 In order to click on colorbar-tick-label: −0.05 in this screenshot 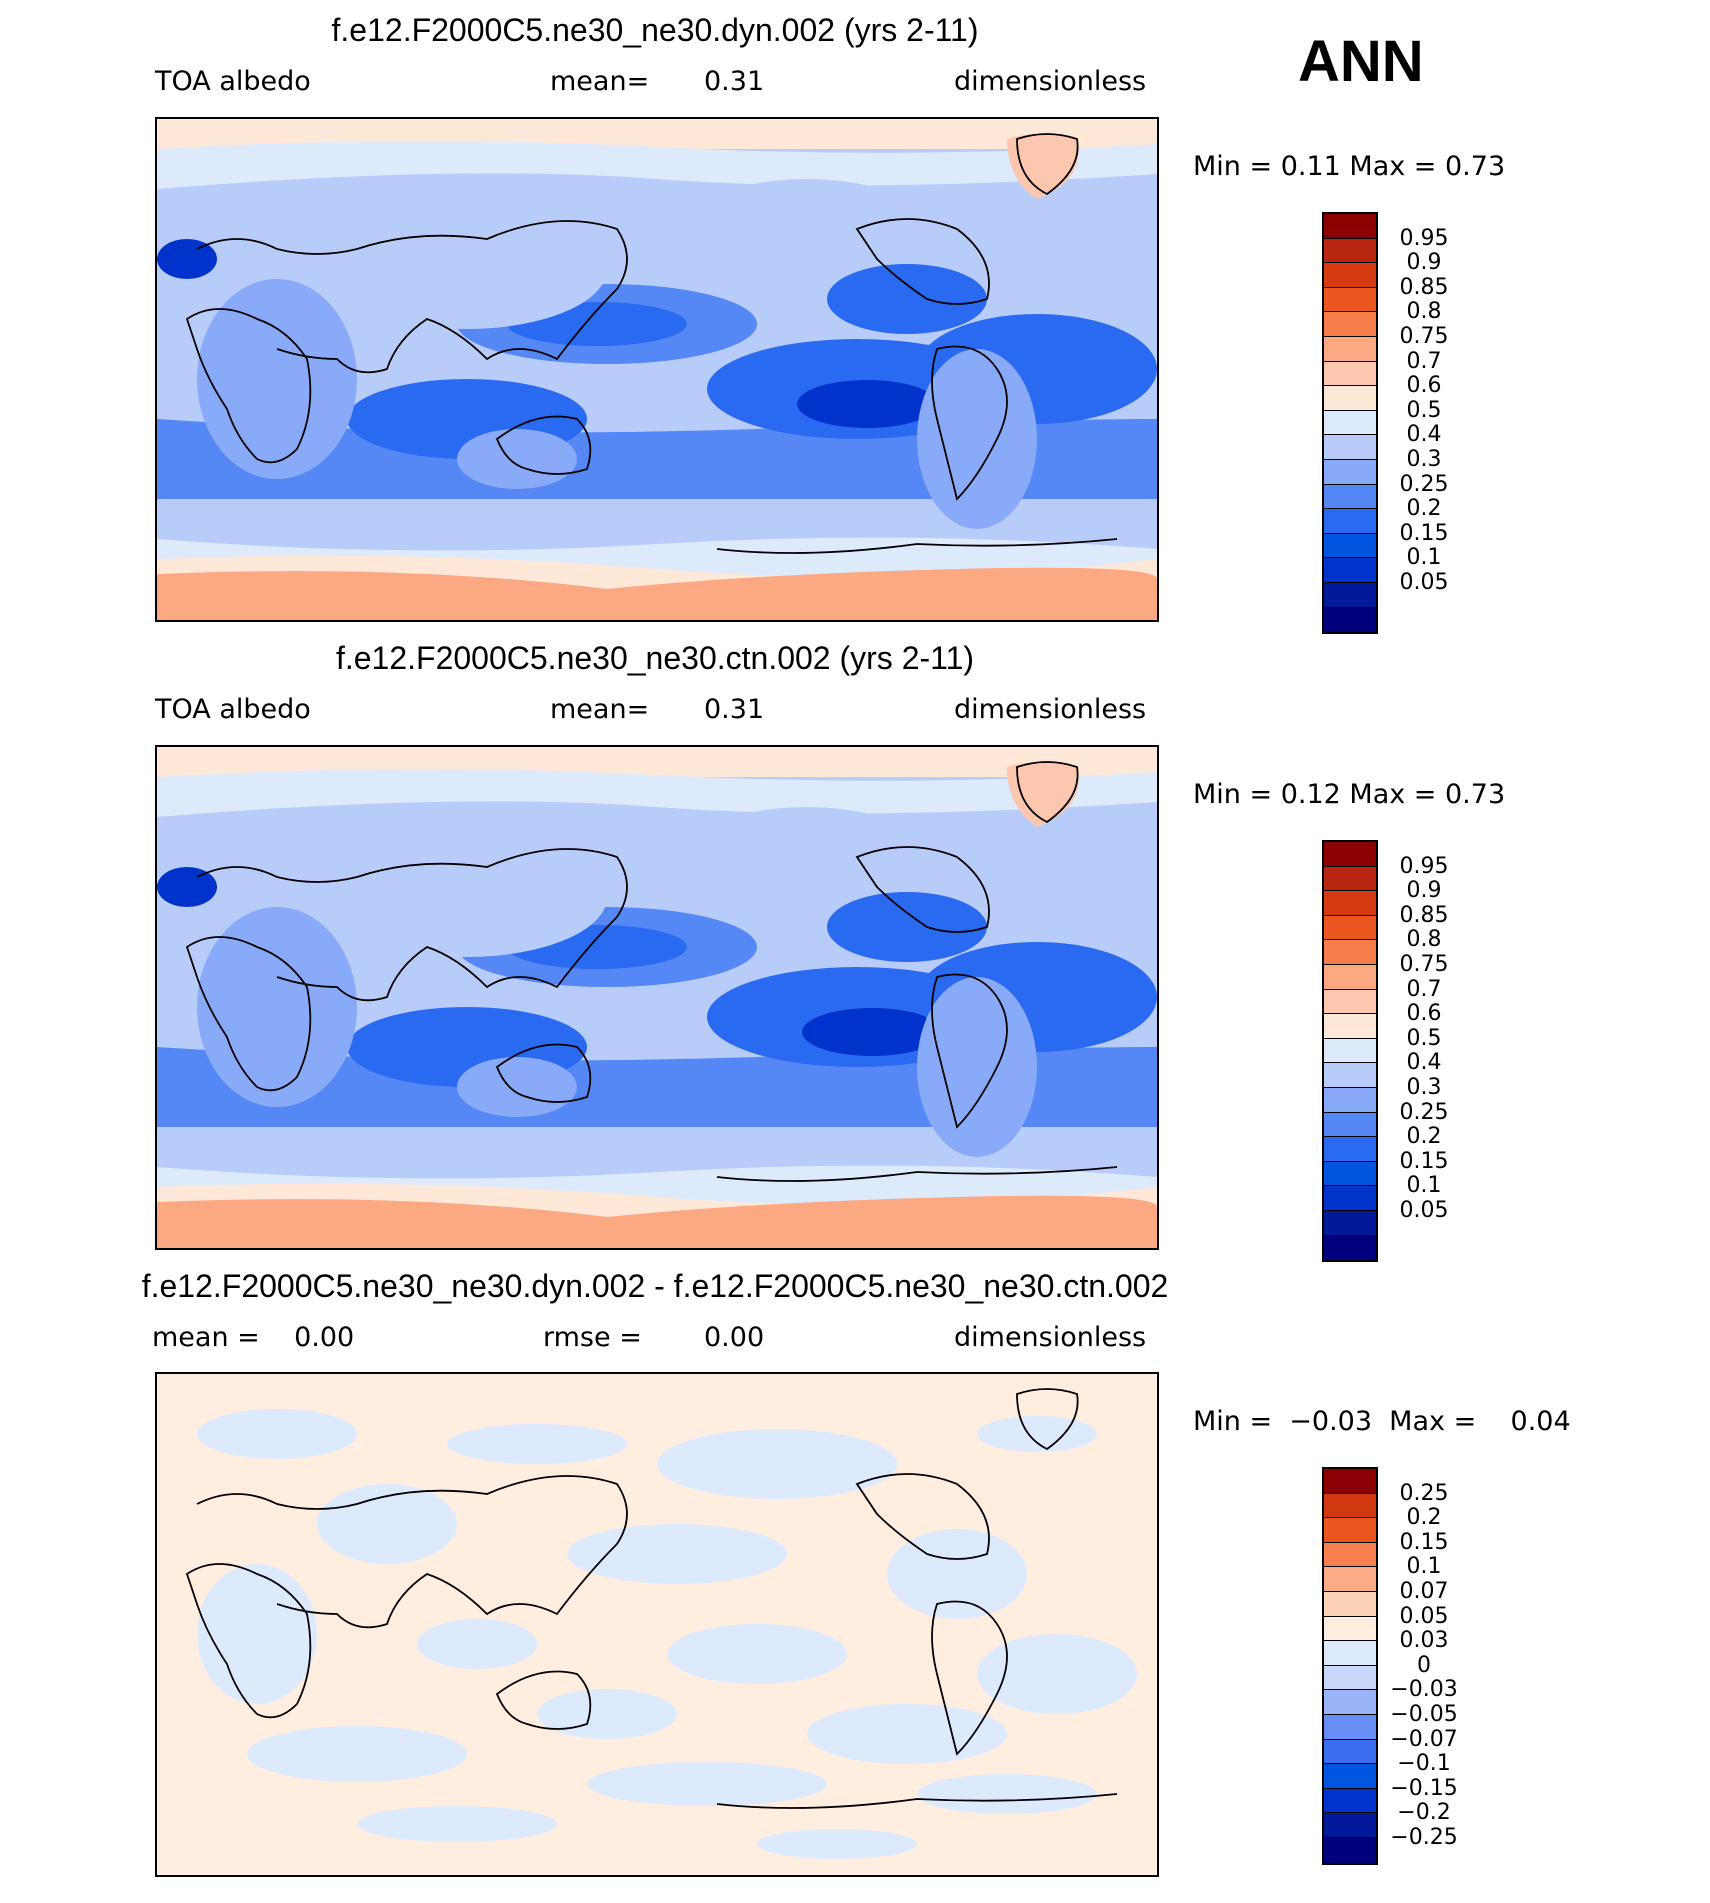, I will do `click(1424, 1714)`.